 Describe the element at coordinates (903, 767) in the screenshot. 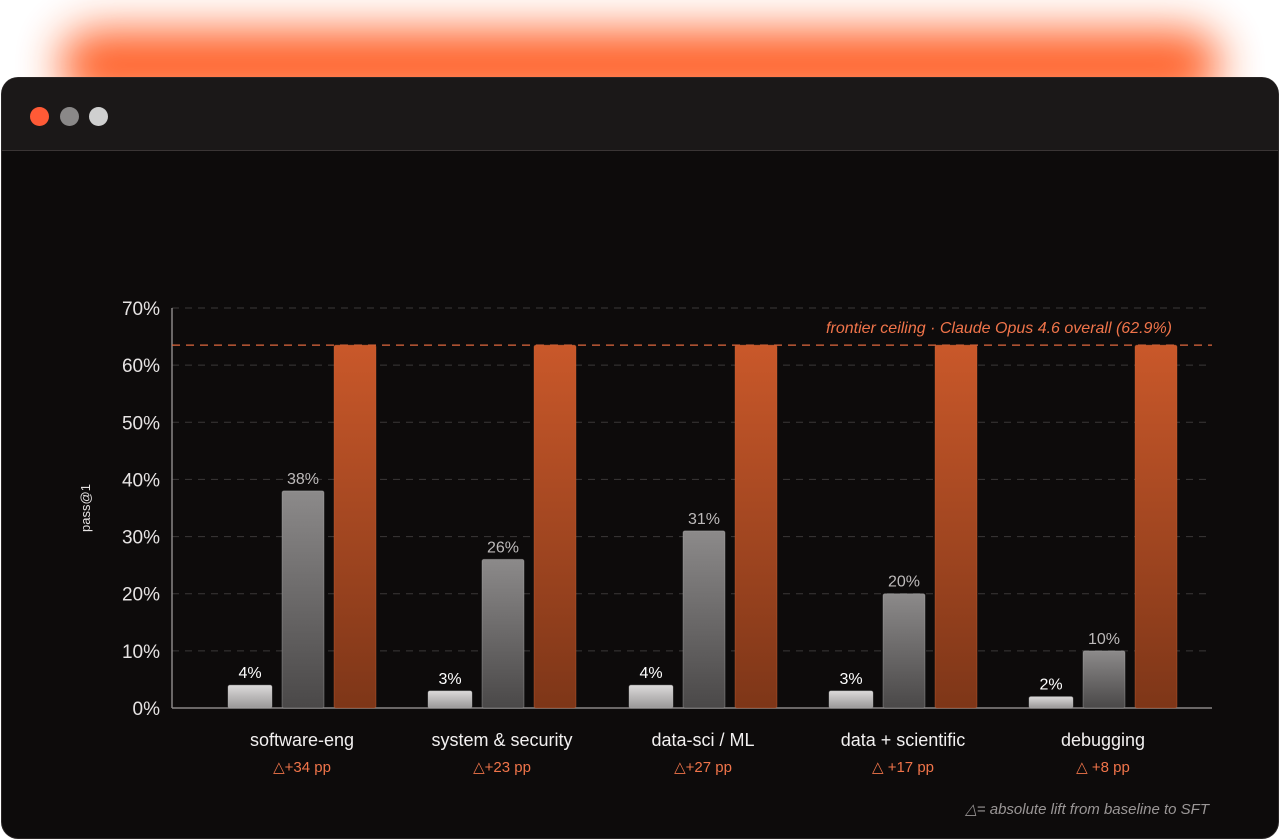

I see `delta-label: △ +17 pp` at that location.